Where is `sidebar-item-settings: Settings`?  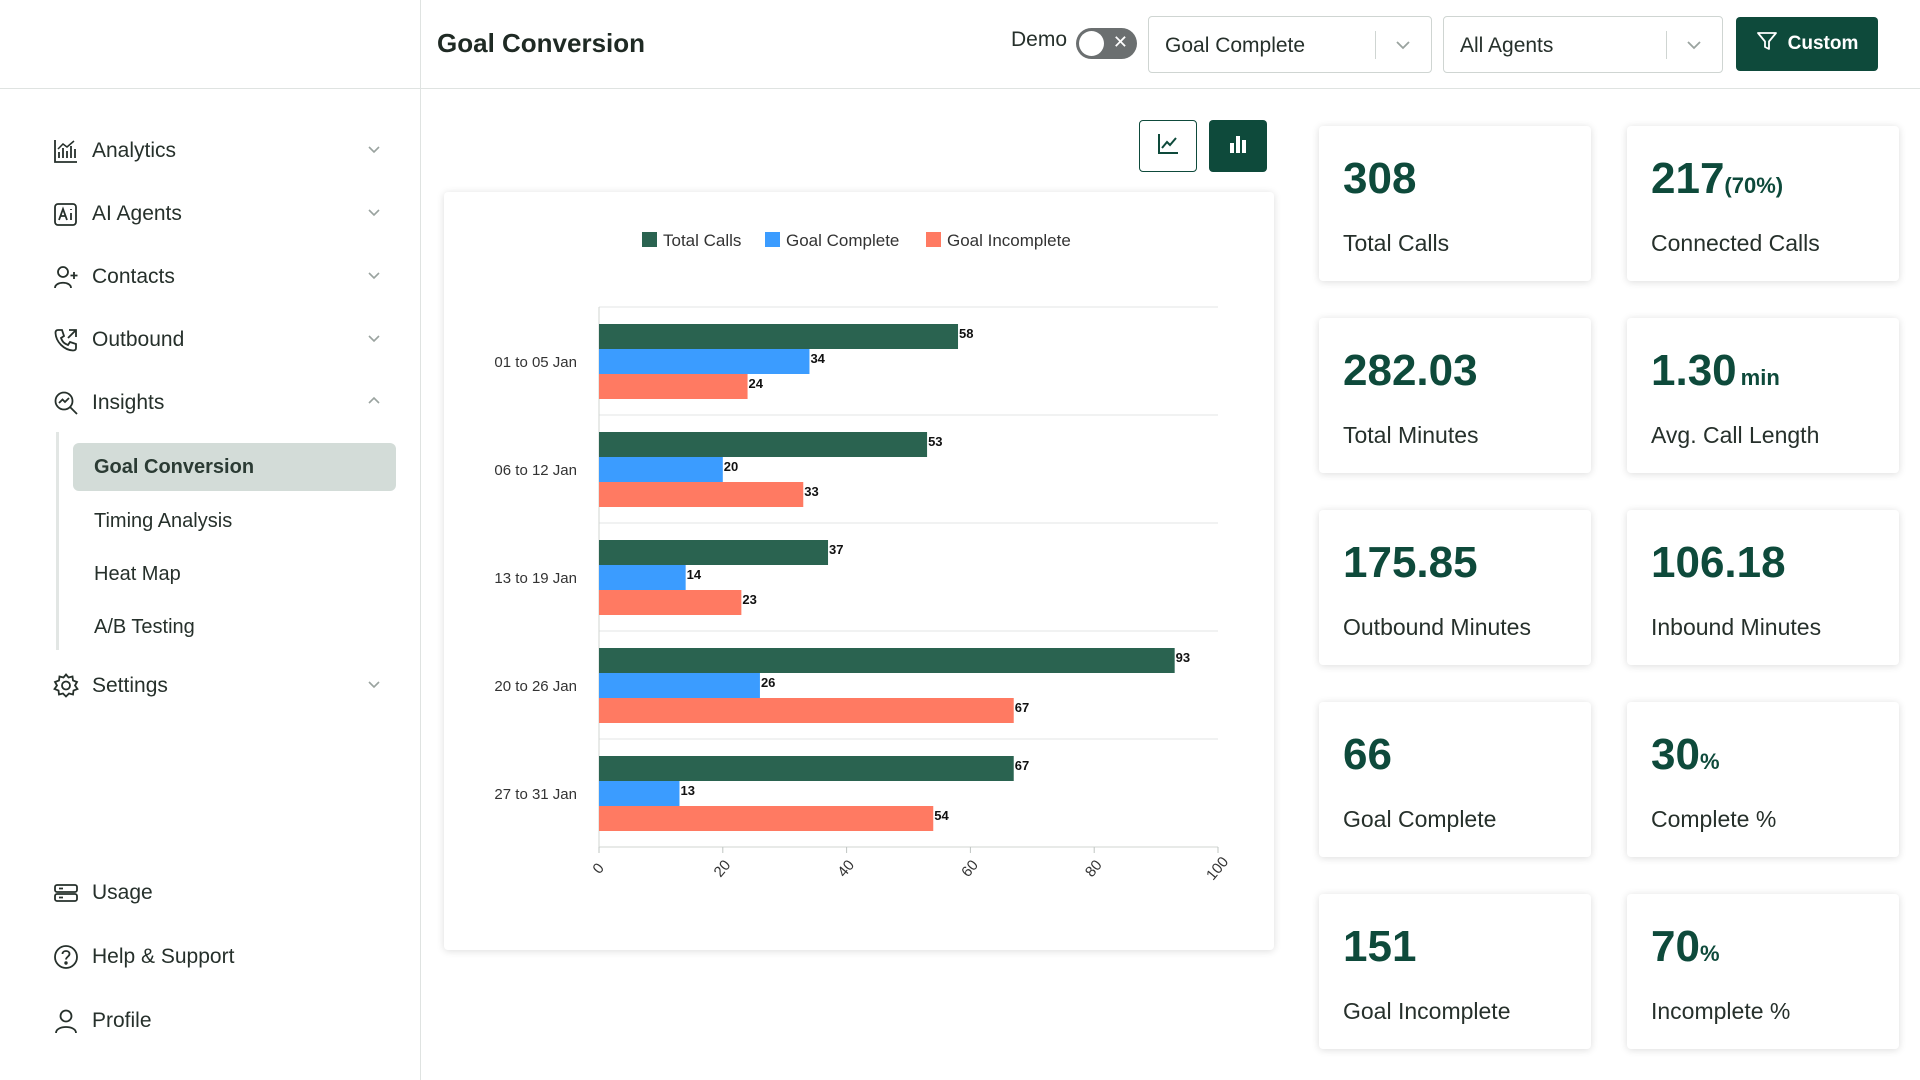
sidebar-item-settings: Settings is located at coordinates (217, 686).